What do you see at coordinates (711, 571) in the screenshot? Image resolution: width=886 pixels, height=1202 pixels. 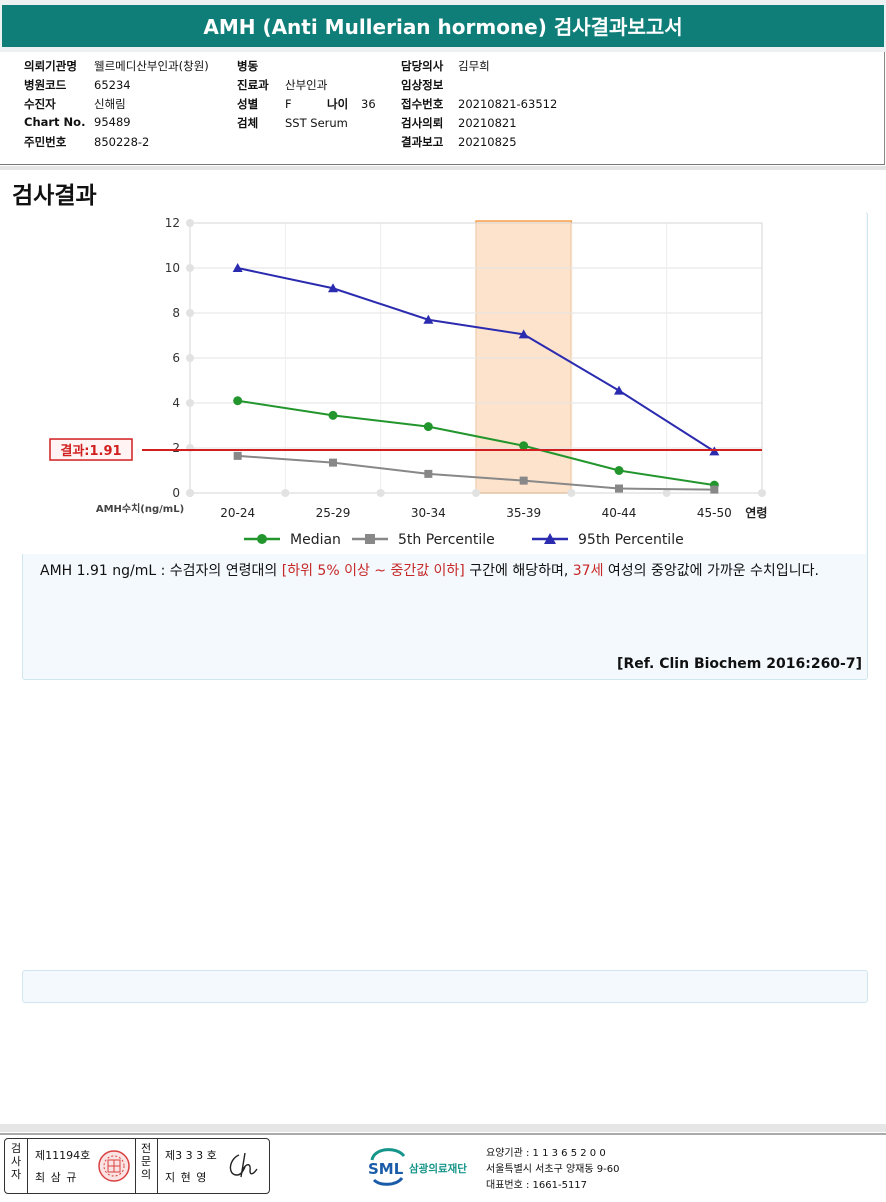 I see `comment-part3: 여성의 중앙값에 가까운 수치입니다.` at bounding box center [711, 571].